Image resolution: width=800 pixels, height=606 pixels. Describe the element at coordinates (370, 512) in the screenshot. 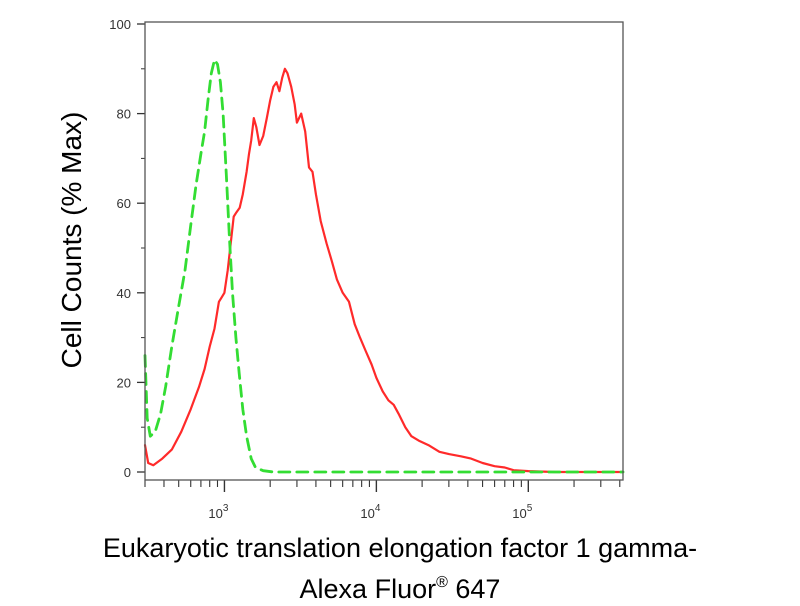

I see `x-tick-label: 10⁴` at that location.